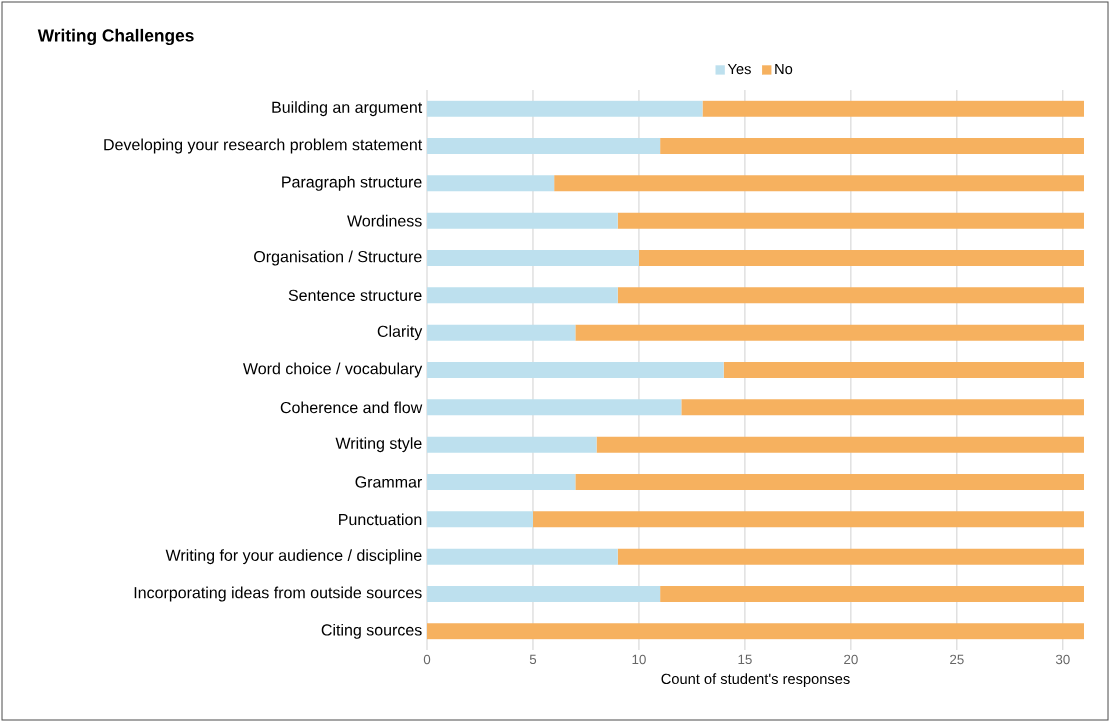 This screenshot has width=1110, height=722. What do you see at coordinates (380, 519) in the screenshot?
I see `y-tick-label: Punctuation` at bounding box center [380, 519].